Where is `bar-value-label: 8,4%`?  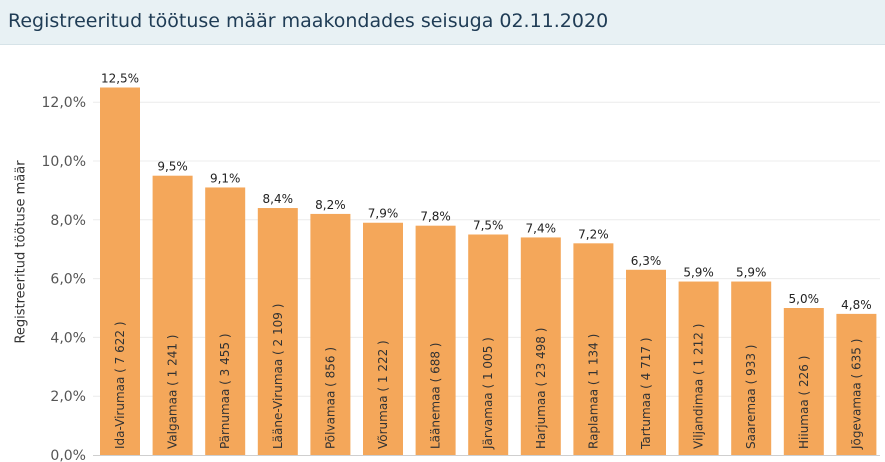
bar-value-label: 8,4% is located at coordinates (278, 199).